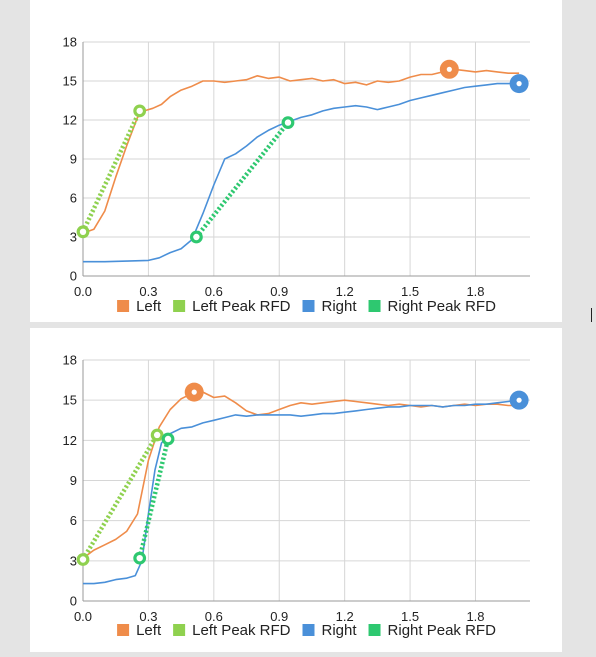 This screenshot has width=596, height=657. What do you see at coordinates (591, 315) in the screenshot?
I see `edge-mark` at bounding box center [591, 315].